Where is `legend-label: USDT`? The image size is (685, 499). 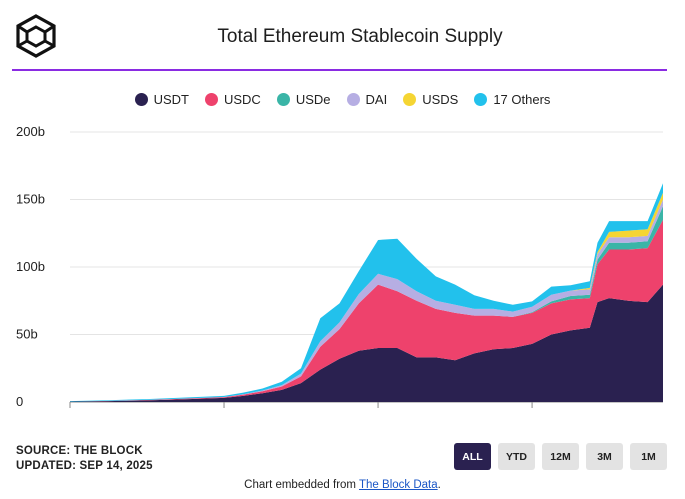
legend-label: USDT is located at coordinates (171, 99).